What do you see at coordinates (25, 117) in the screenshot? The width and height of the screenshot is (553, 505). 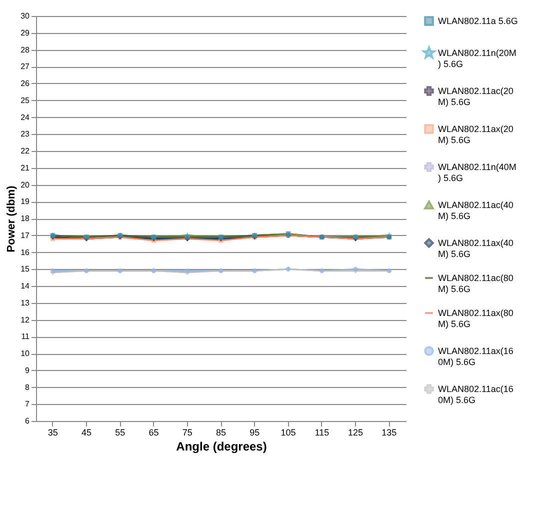 I see `y-tick-label: 24` at bounding box center [25, 117].